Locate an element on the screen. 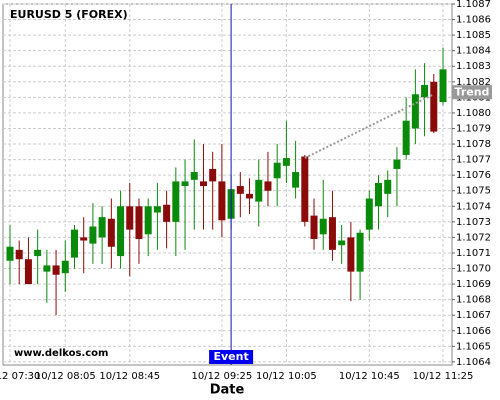 The width and height of the screenshot is (500, 400). y-tick-label: 1.1080 is located at coordinates (473, 113).